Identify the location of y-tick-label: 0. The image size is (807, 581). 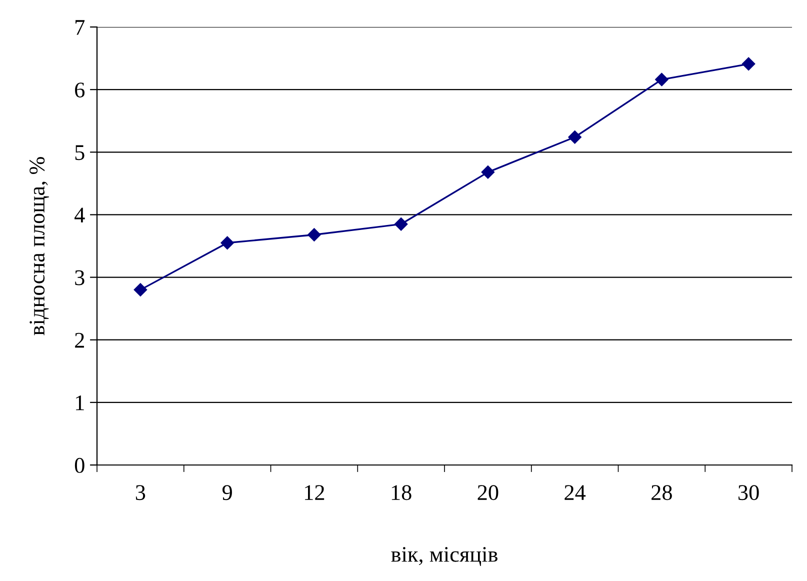
(79, 465).